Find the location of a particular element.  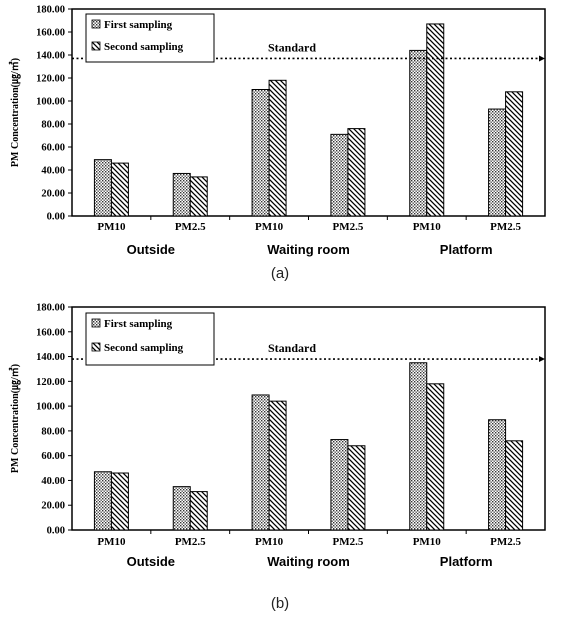

figure-caption: (a) is located at coordinates (280, 273).